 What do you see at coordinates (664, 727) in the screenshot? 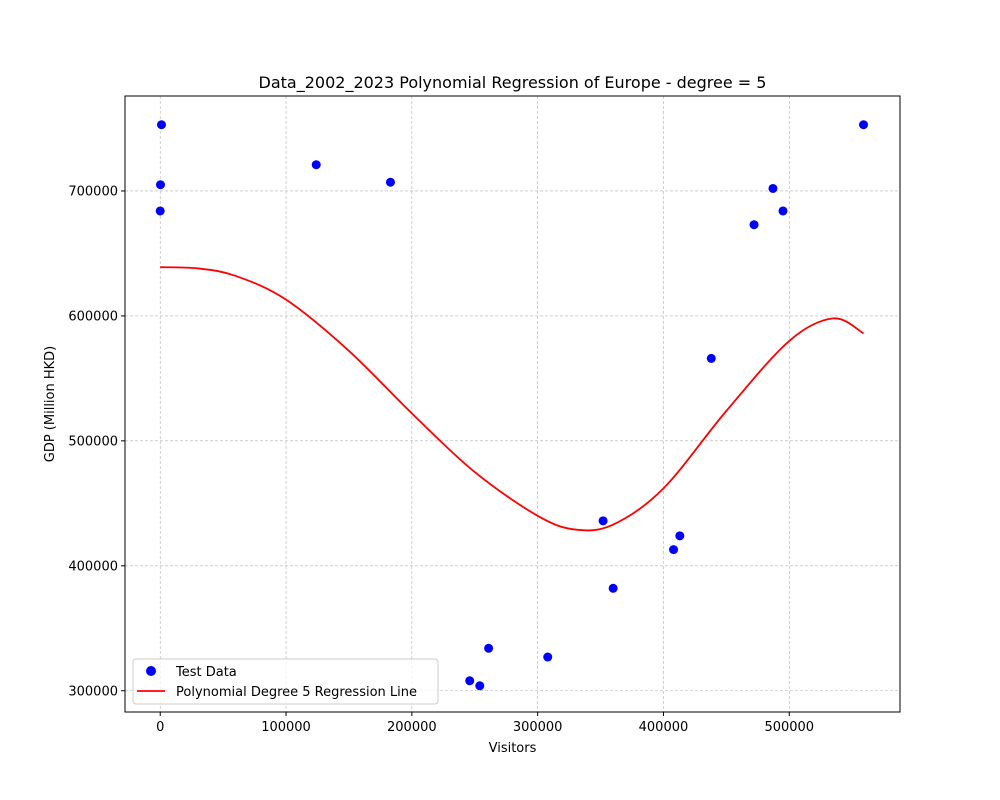
I see `x-tick-label: 400000` at bounding box center [664, 727].